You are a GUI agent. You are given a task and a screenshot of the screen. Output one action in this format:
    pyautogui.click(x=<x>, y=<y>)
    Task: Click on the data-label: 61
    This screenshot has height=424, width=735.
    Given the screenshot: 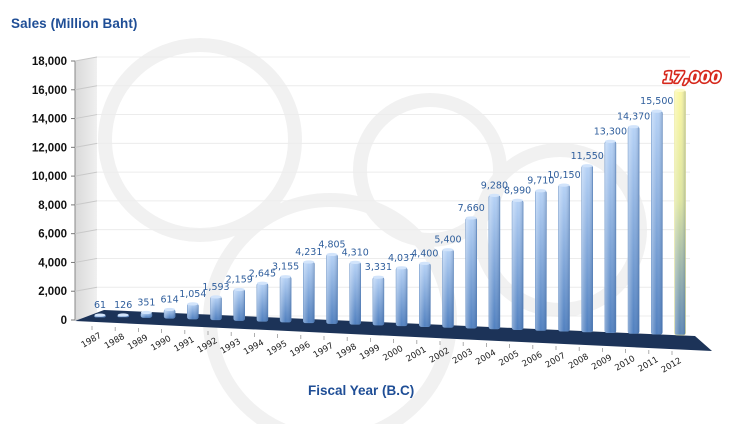 What is the action you would take?
    pyautogui.click(x=100, y=305)
    